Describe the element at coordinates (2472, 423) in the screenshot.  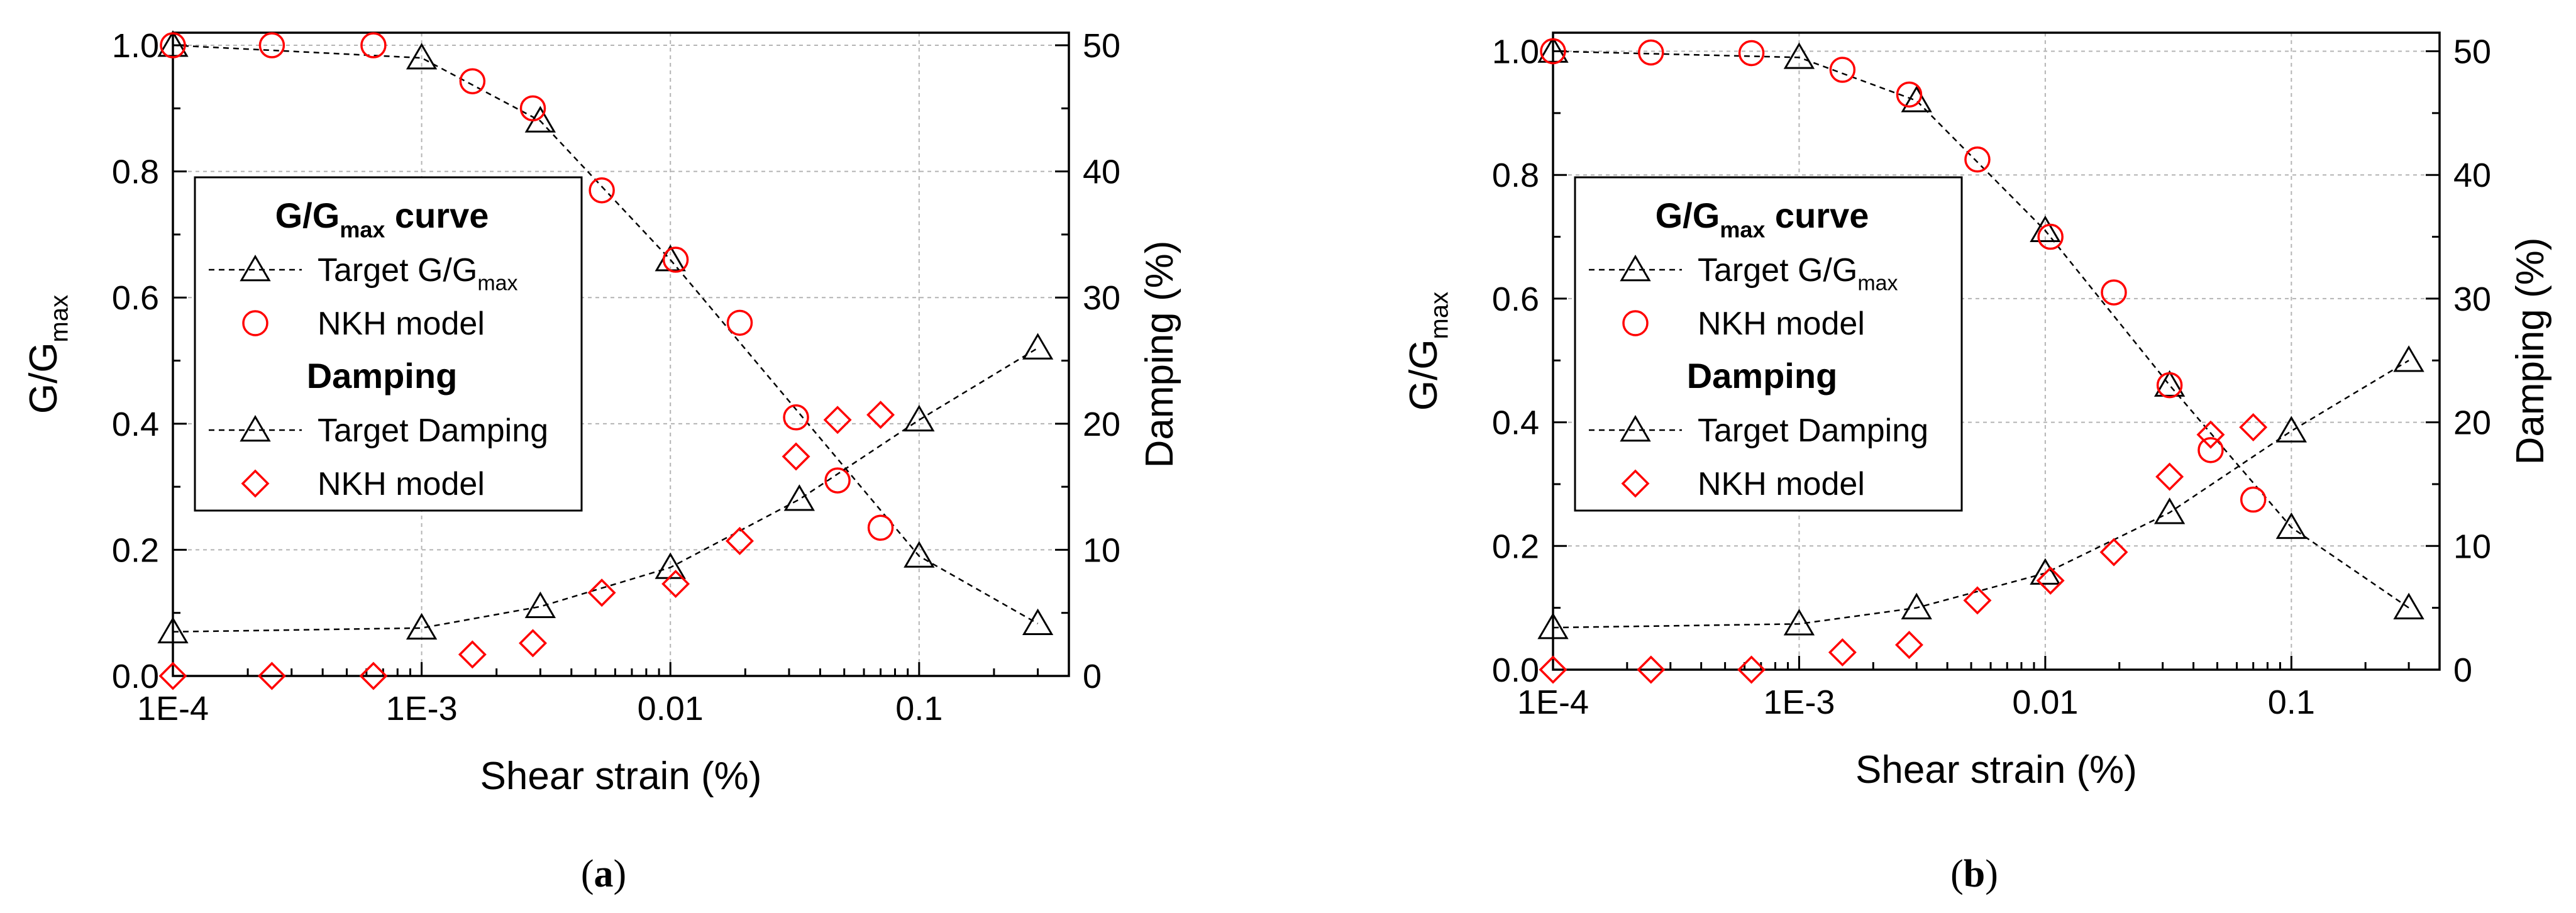
I see `y-right-tick-label: 20` at that location.